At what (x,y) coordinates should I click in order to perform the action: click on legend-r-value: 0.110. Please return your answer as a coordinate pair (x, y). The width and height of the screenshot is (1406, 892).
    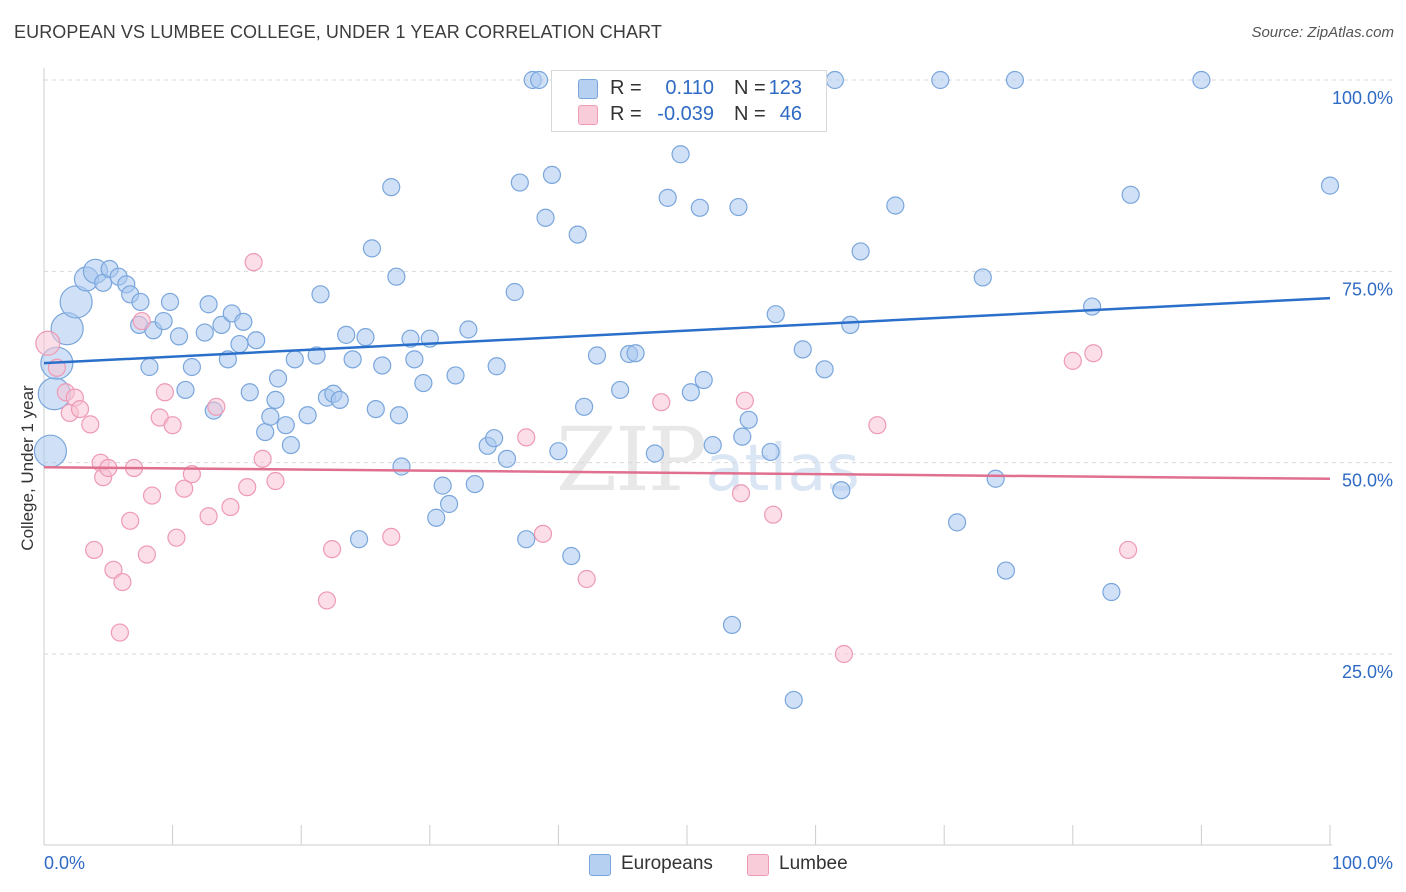
    Looking at the image, I should click on (689, 88).